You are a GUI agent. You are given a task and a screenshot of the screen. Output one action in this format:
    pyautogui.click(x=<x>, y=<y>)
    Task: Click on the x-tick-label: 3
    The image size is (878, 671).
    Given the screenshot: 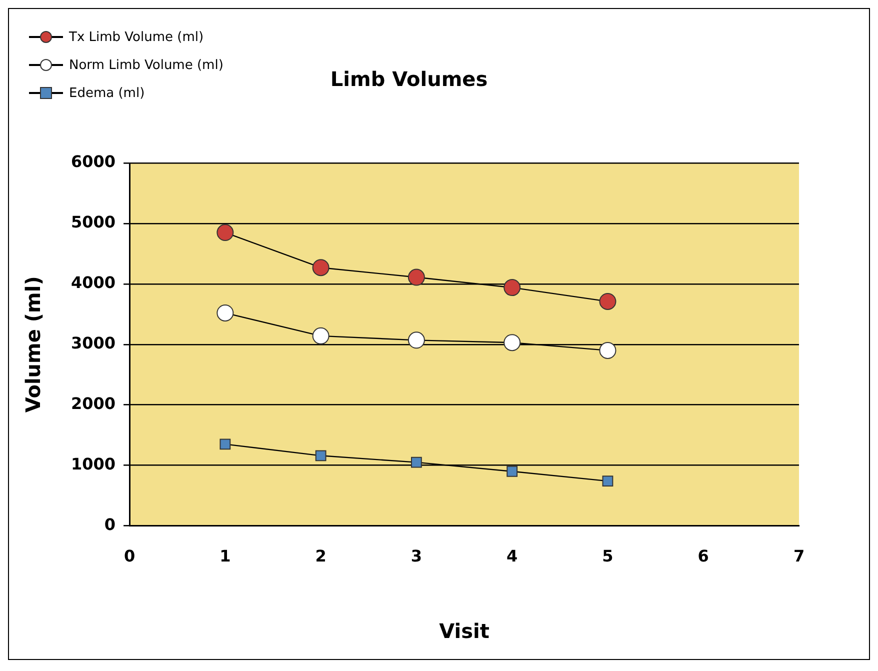 What is the action you would take?
    pyautogui.click(x=416, y=556)
    